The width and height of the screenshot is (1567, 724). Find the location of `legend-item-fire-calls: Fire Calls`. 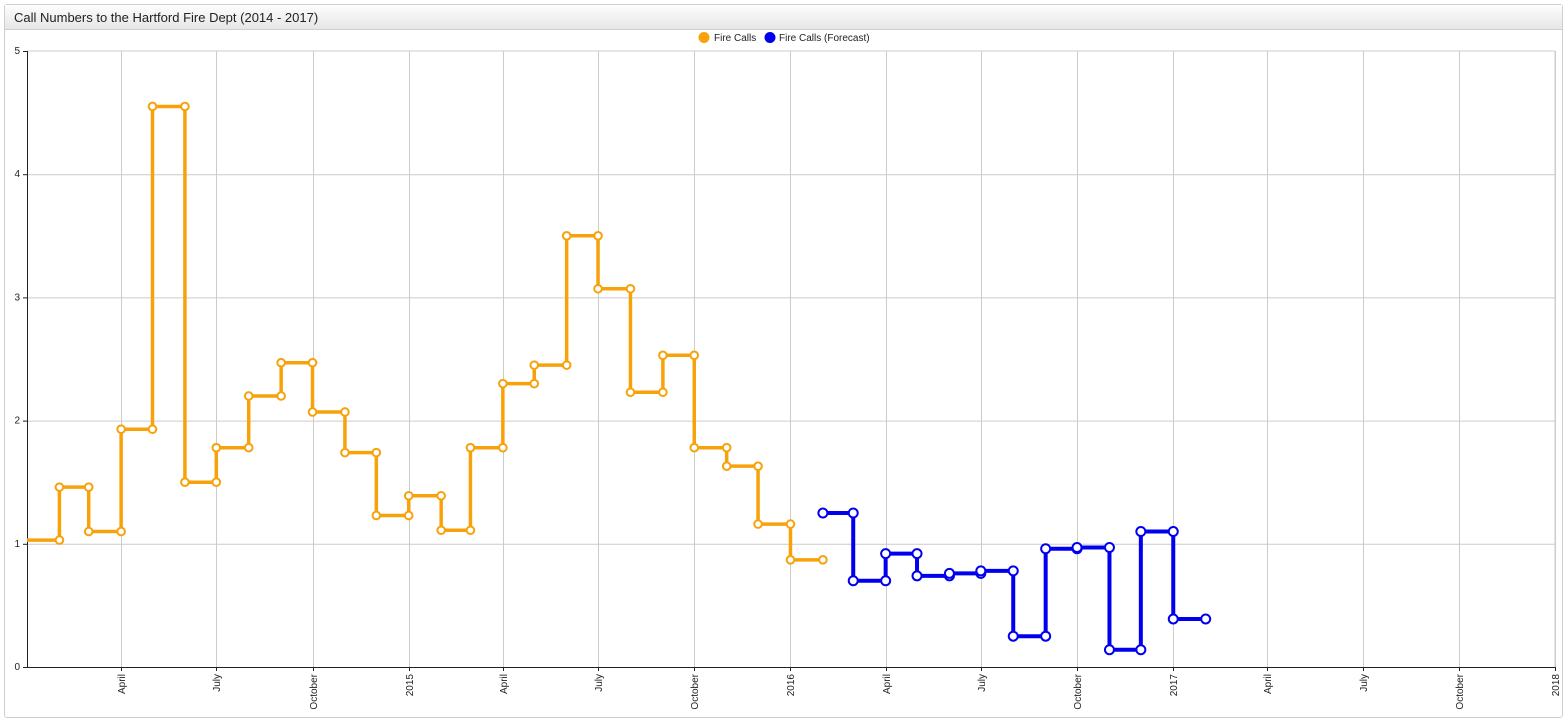

legend-item-fire-calls: Fire Calls is located at coordinates (727, 38).